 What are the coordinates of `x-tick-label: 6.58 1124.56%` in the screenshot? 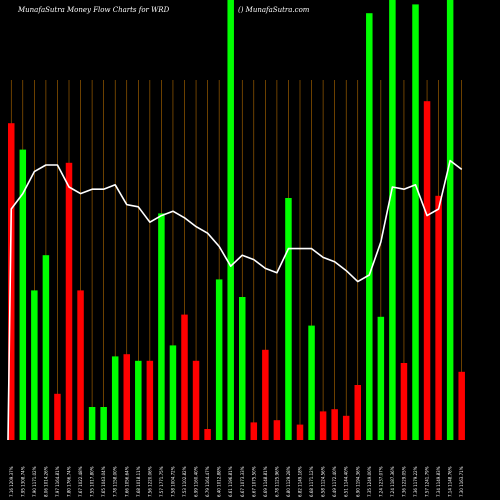 It's located at (323, 481).